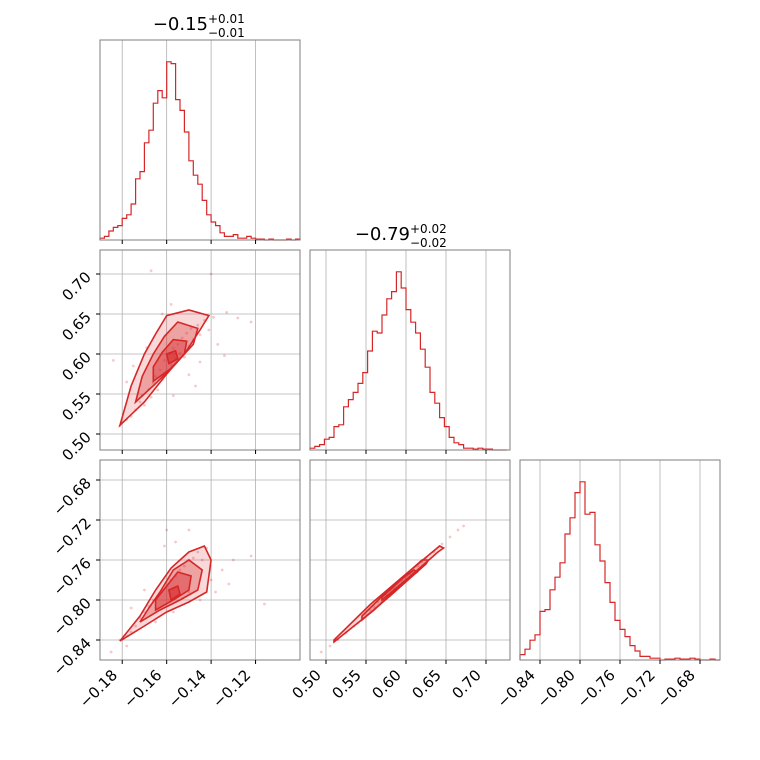 This screenshot has height=760, width=760. I want to click on ytick-label-4: 0.70, so click(76, 286).